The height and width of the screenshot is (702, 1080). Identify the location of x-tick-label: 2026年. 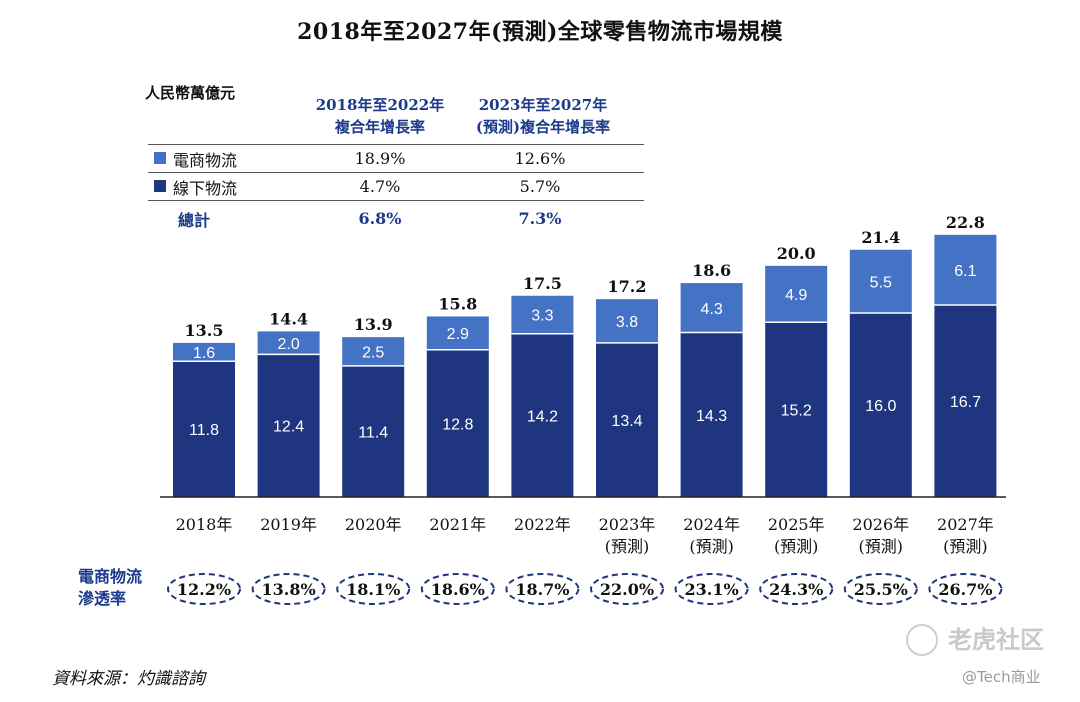
(880, 524).